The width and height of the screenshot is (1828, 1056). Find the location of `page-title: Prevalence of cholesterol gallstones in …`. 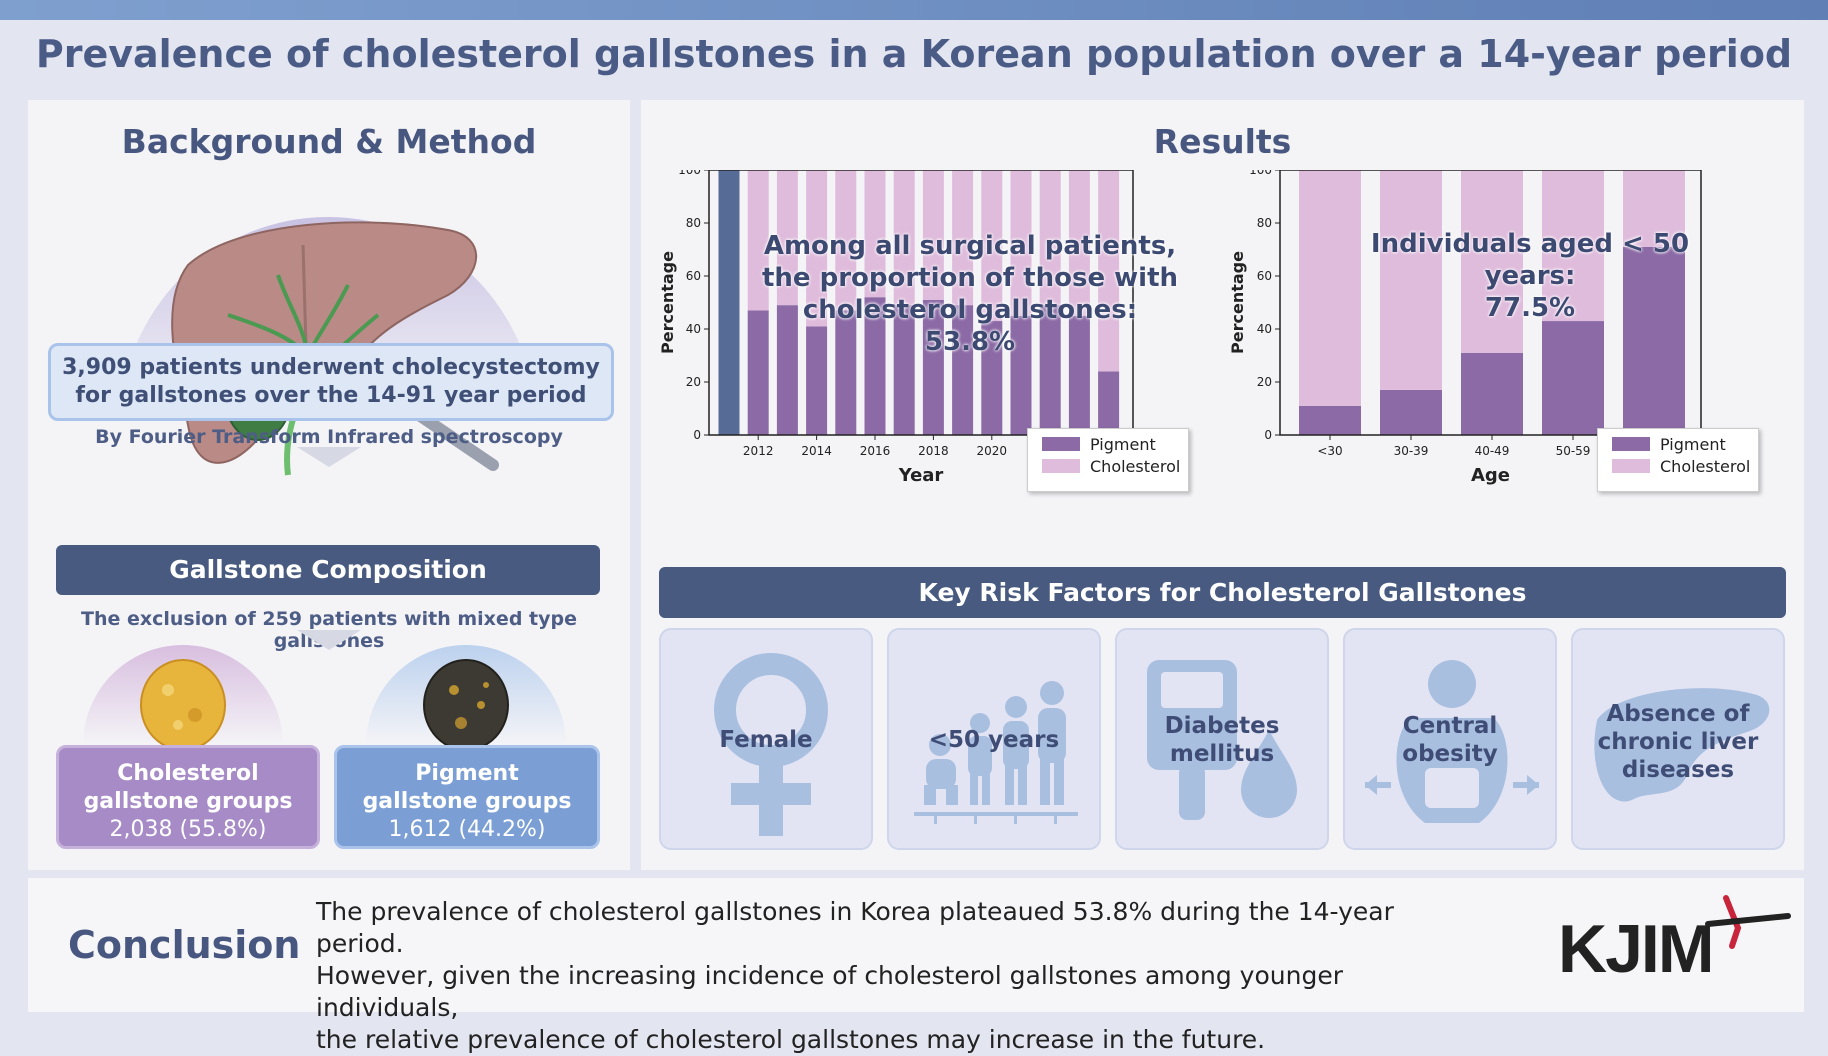

page-title: Prevalence of cholesterol gallstones in … is located at coordinates (914, 54).